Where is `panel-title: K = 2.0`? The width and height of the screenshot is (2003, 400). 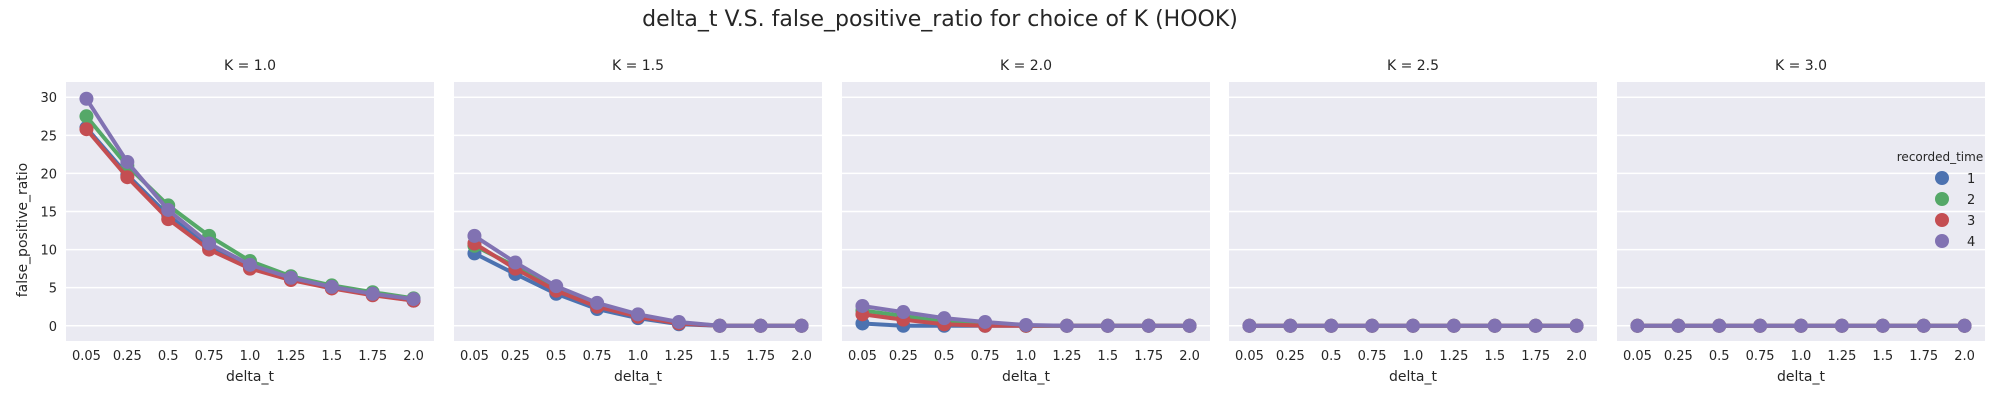
panel-title: K = 2.0 is located at coordinates (1026, 66).